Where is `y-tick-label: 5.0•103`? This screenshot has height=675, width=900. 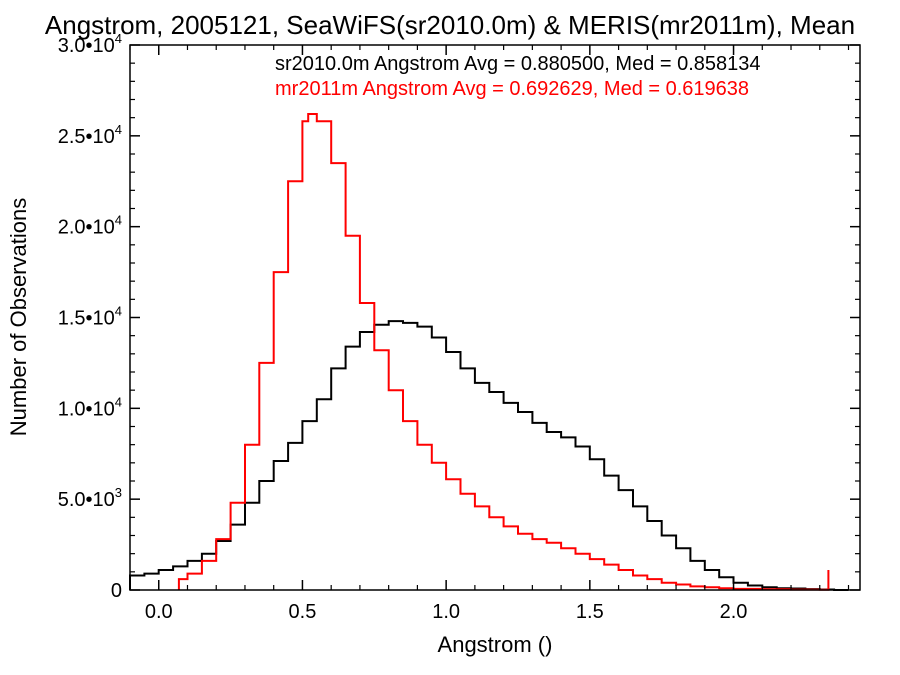
y-tick-label: 5.0•103 is located at coordinates (90, 498).